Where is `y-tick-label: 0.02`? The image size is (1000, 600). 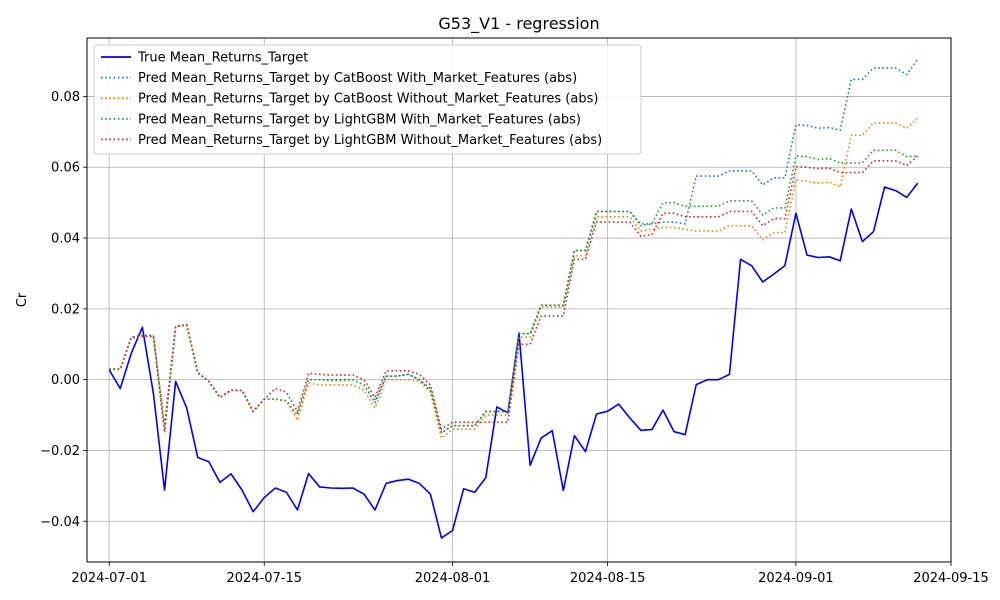 y-tick-label: 0.02 is located at coordinates (65, 309).